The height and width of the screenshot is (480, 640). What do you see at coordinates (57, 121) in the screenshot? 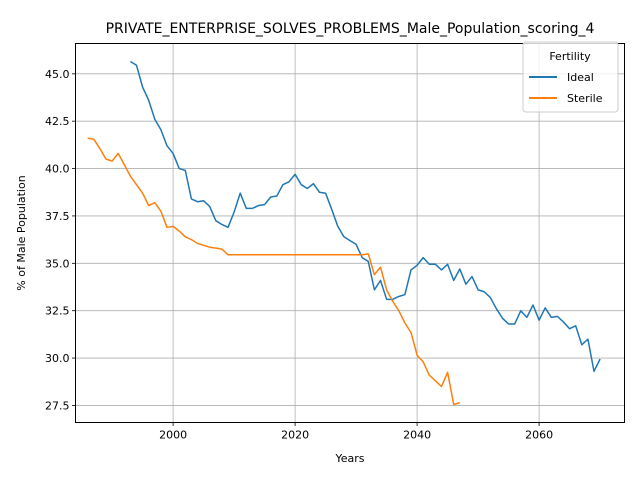
I see `y-tick-label: 42.5` at bounding box center [57, 121].